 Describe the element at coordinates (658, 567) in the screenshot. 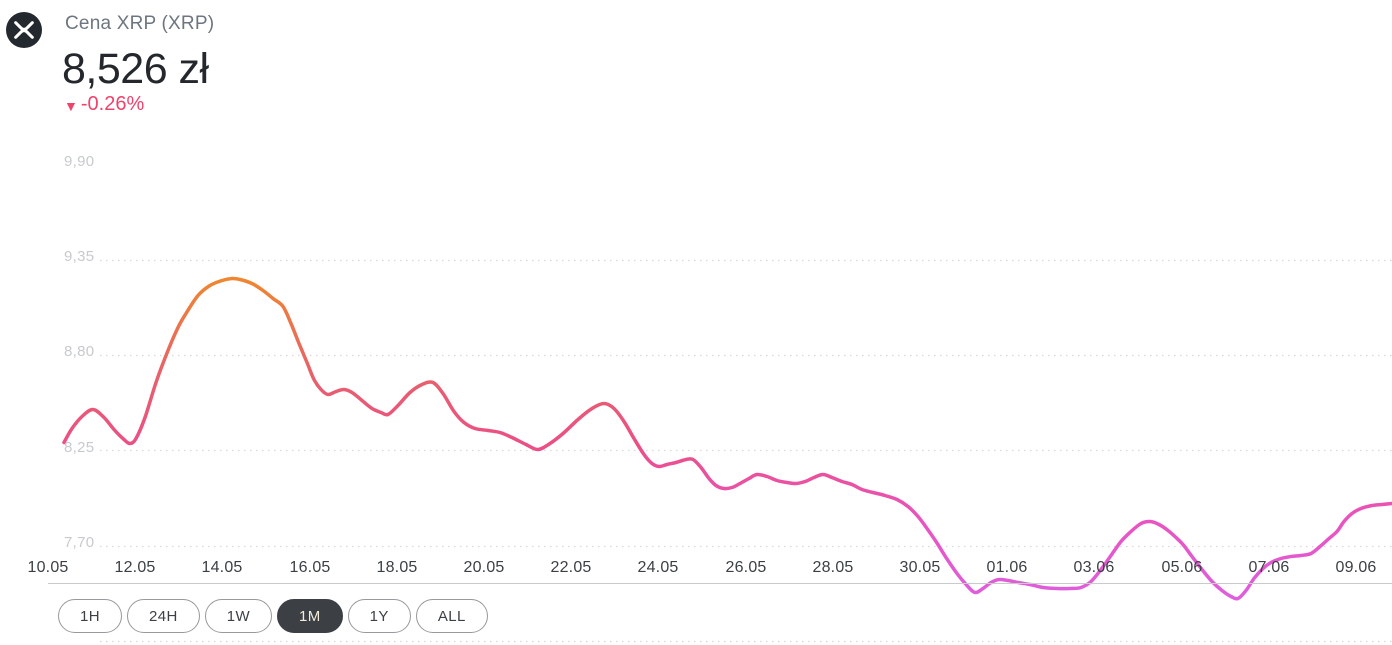

I see `x-axis-label: 24.05` at that location.